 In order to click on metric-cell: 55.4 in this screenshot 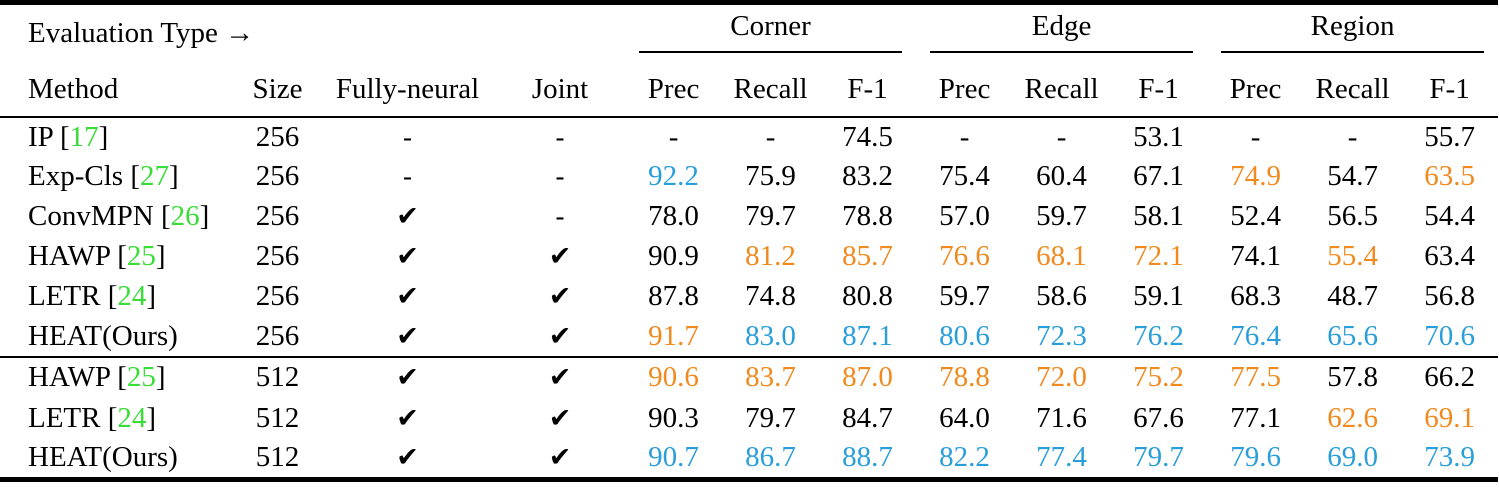, I will do `click(1352, 256)`.